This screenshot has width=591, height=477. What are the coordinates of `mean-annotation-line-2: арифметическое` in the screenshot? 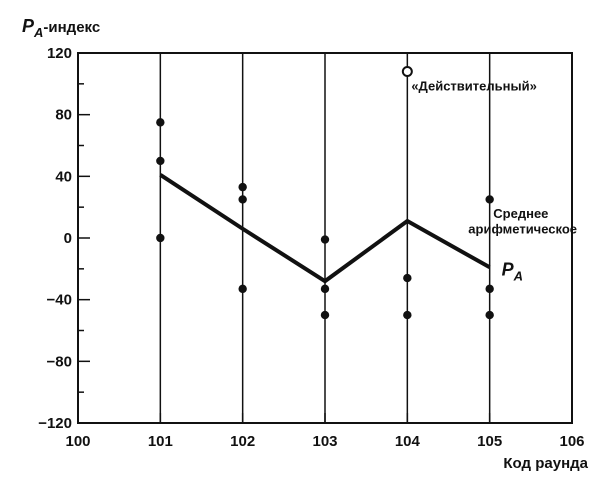 It's located at (522, 228).